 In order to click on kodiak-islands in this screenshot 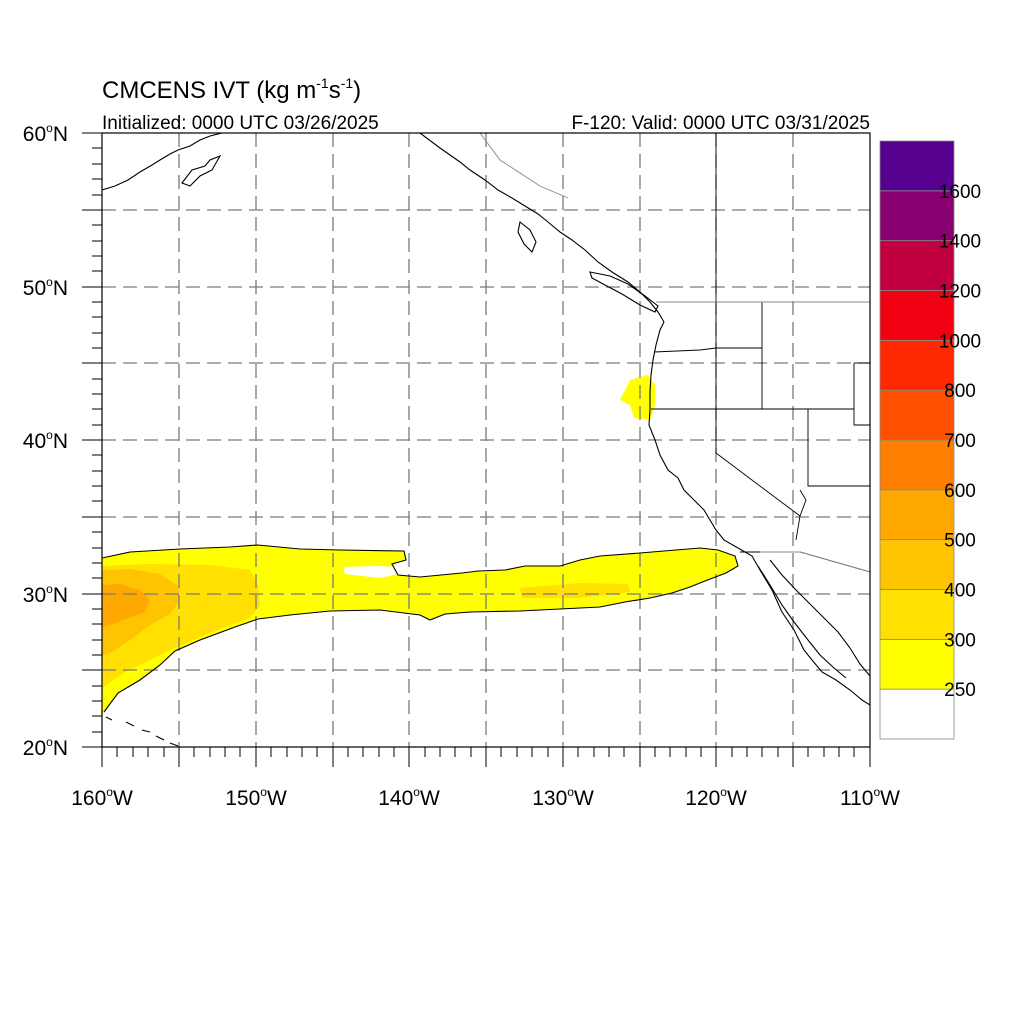, I will do `click(201, 170)`.